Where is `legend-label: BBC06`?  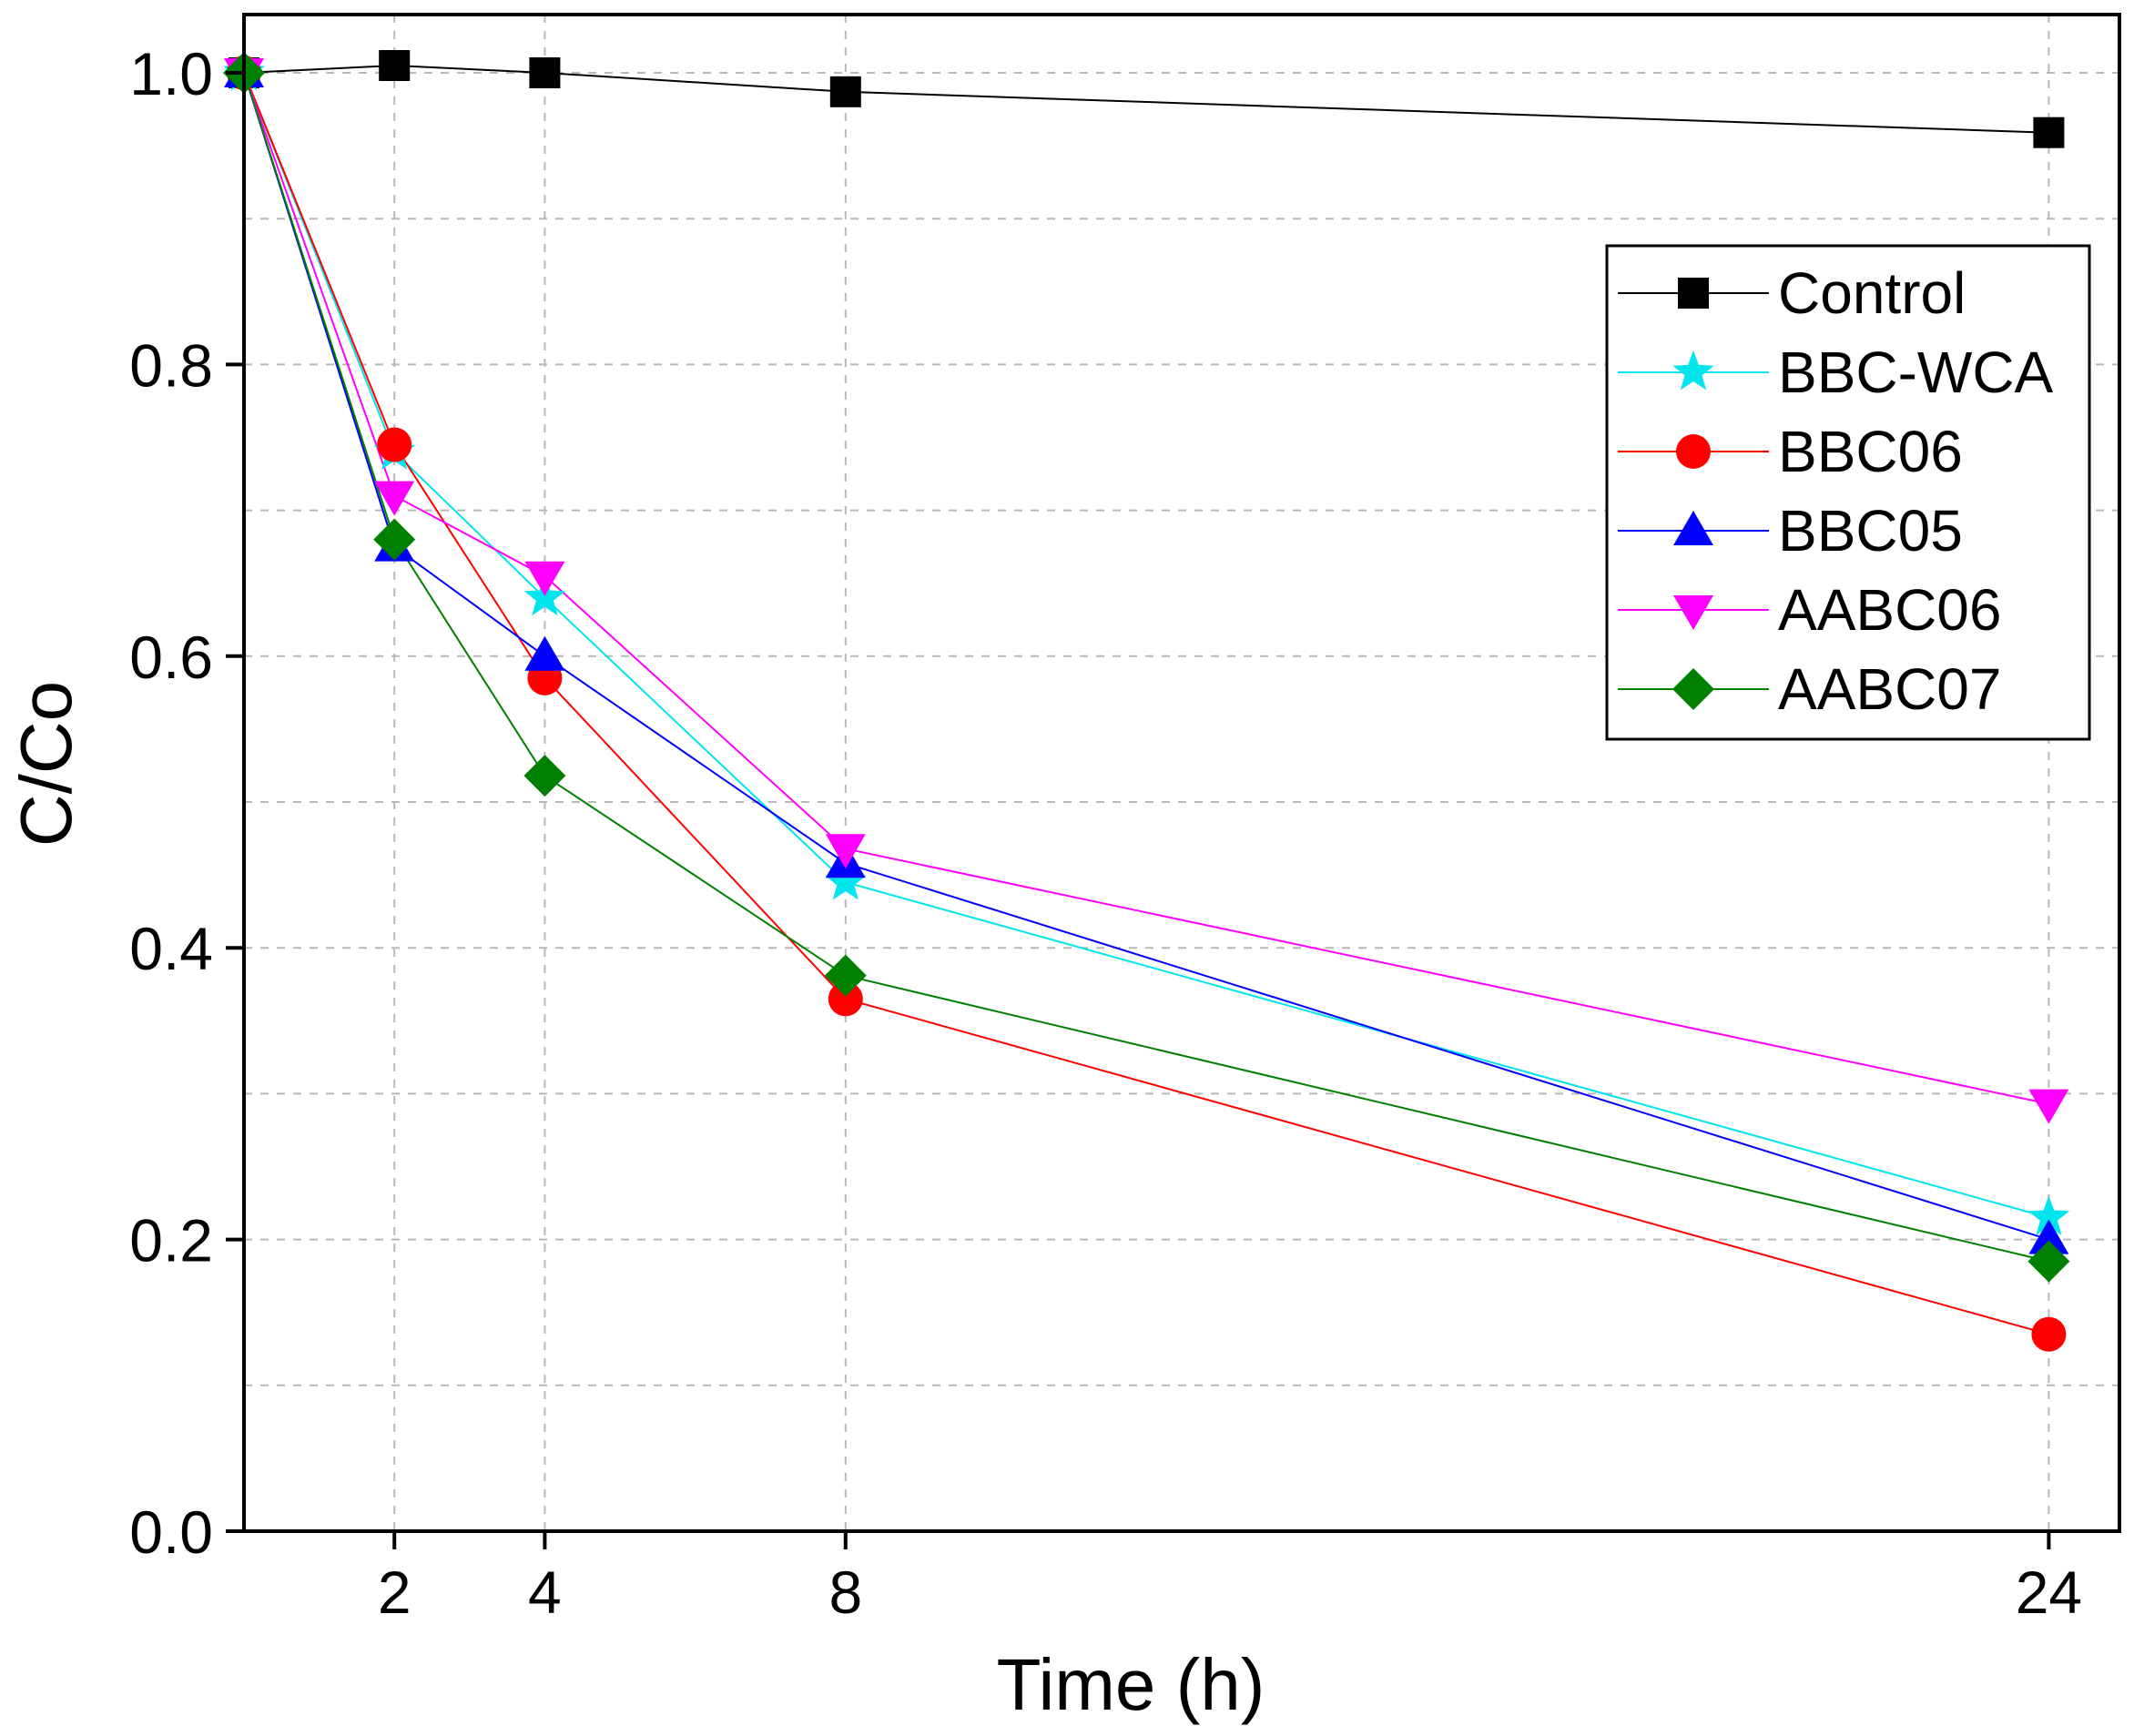 legend-label: BBC06 is located at coordinates (1871, 452).